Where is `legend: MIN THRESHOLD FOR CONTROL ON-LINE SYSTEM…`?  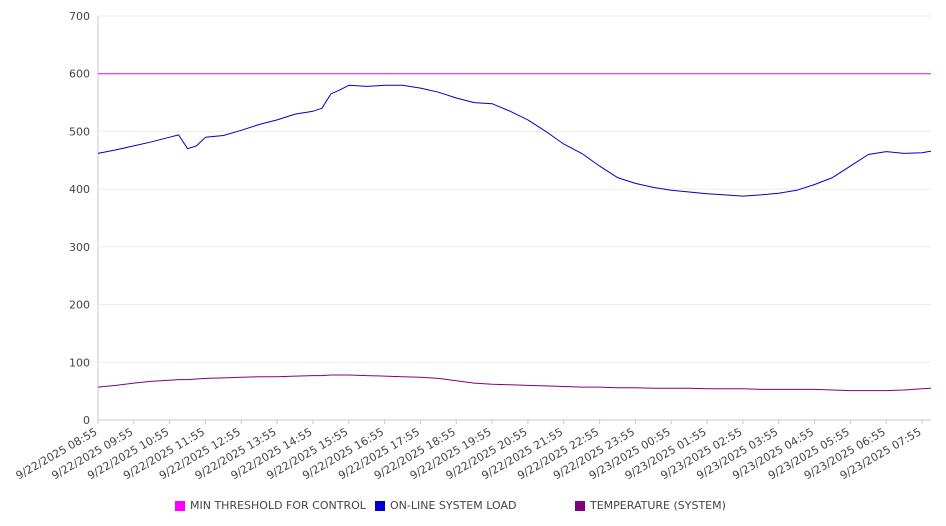
legend: MIN THRESHOLD FOR CONTROL ON-LINE SYSTEM… is located at coordinates (473, 507).